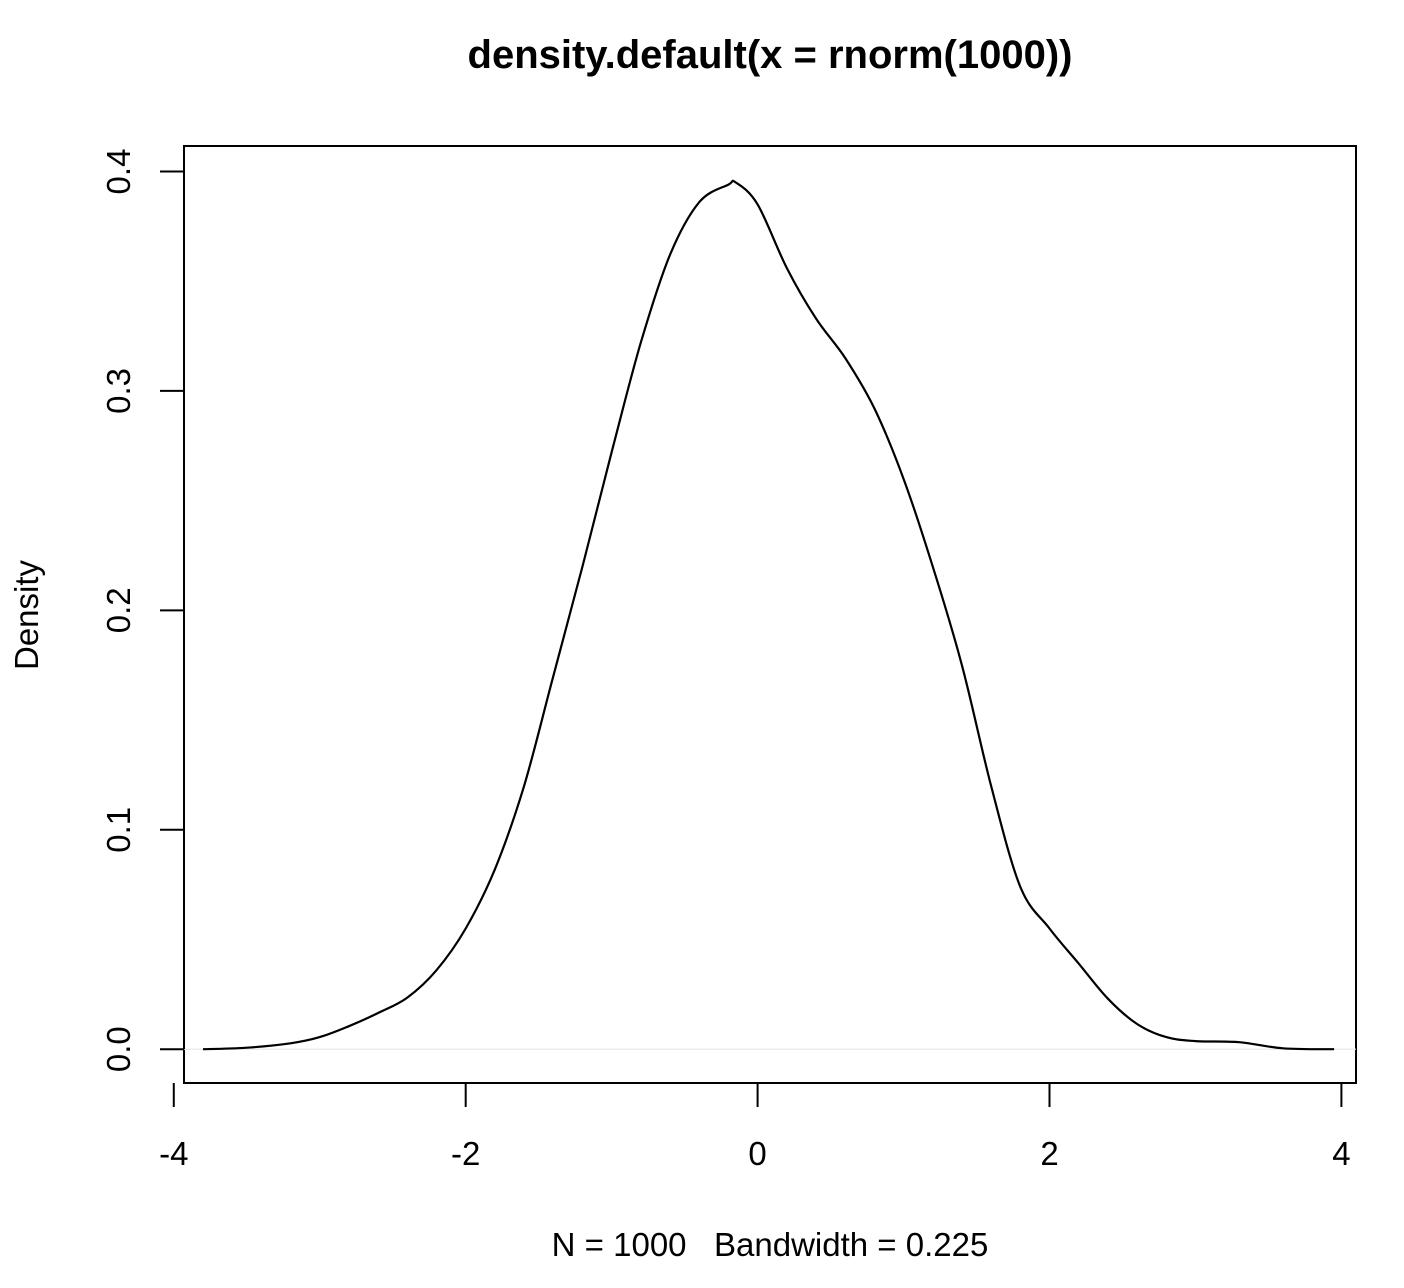 The image size is (1404, 1288). I want to click on x-tick-label: 2, so click(1049, 1153).